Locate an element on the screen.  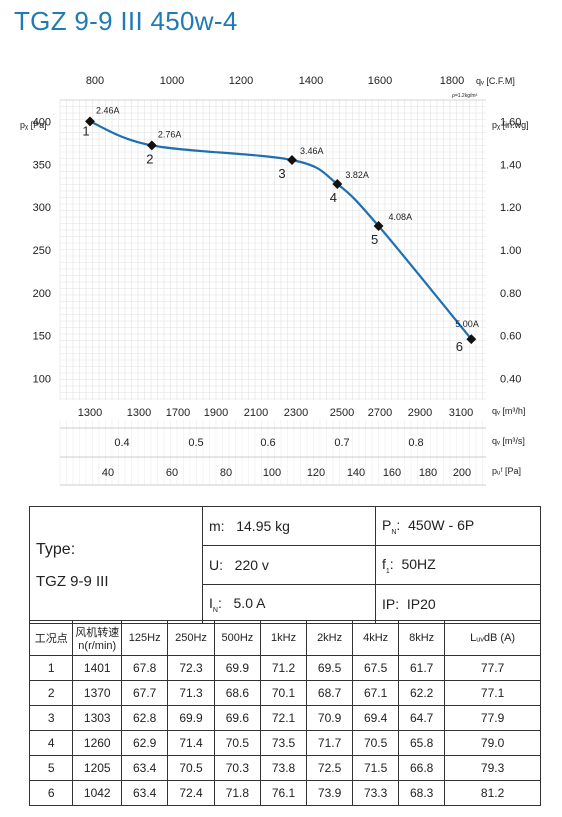
top-axis-label: qᵥ [C.F.M] is located at coordinates (495, 81).